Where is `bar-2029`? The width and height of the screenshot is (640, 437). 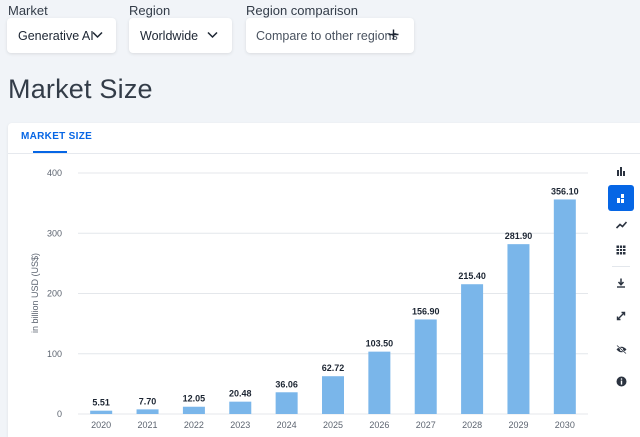 bar-2029 is located at coordinates (518, 329).